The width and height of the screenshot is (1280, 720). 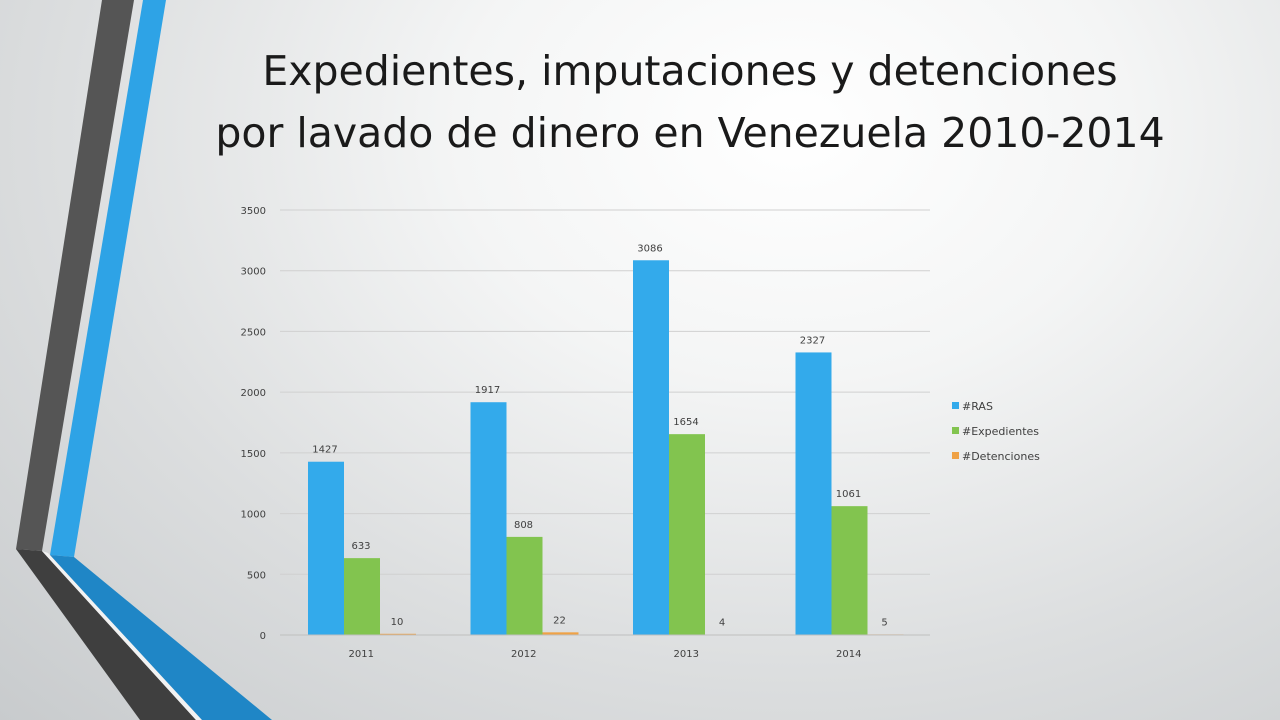 What do you see at coordinates (559, 620) in the screenshot?
I see `data-label: 22` at bounding box center [559, 620].